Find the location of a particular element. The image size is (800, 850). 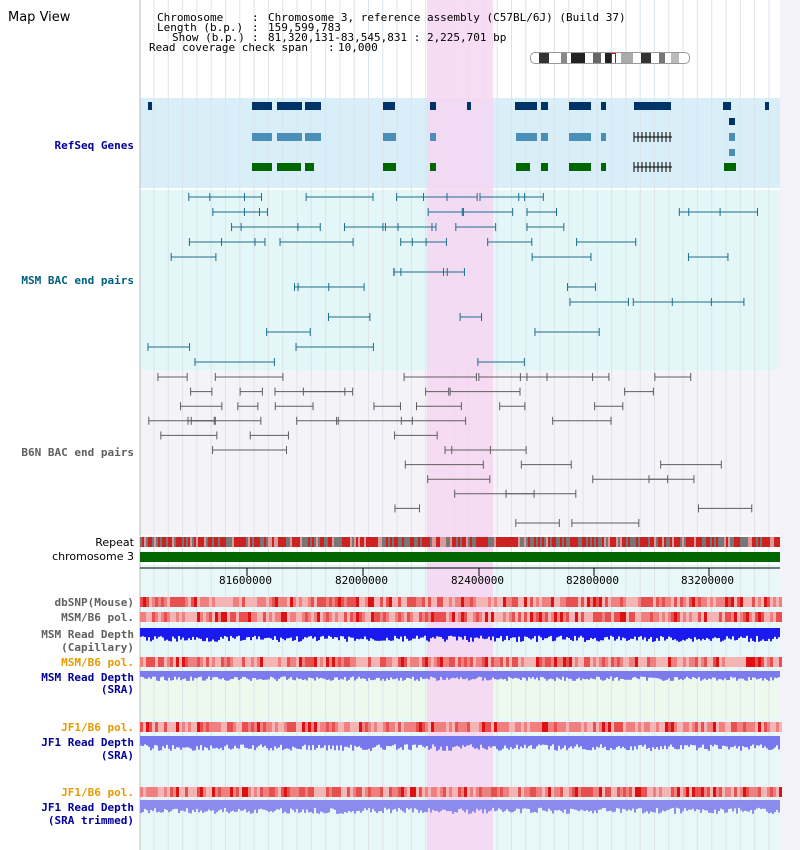

chromosome-ideogram is located at coordinates (610, 58).